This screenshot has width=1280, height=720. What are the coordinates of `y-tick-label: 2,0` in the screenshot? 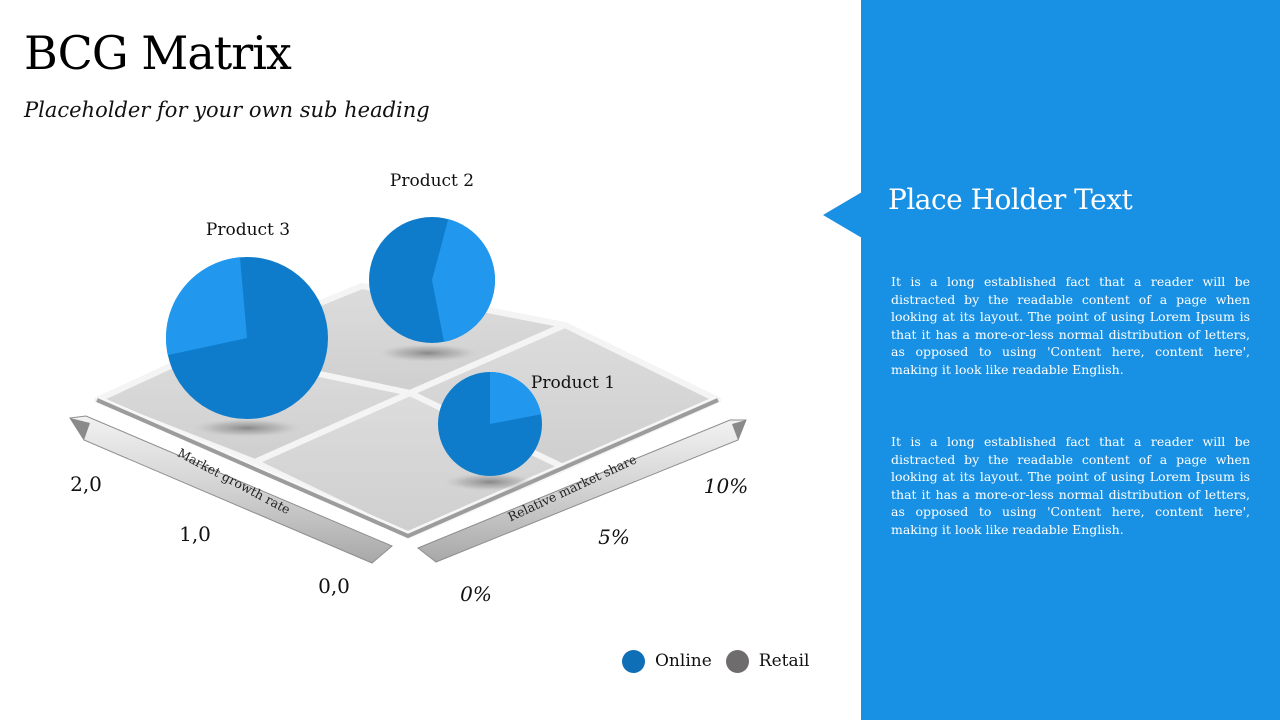 It's located at (86, 484).